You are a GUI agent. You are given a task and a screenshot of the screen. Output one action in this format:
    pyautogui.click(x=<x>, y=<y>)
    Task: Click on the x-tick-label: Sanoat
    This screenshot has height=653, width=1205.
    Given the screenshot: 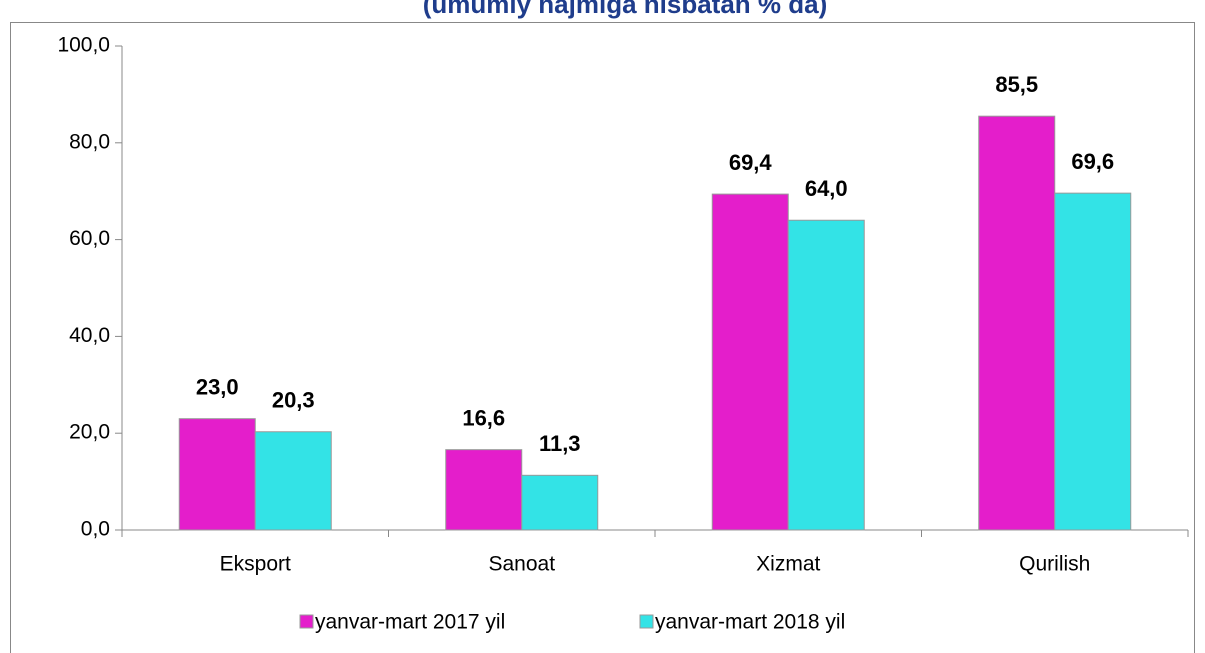 What is the action you would take?
    pyautogui.click(x=521, y=564)
    